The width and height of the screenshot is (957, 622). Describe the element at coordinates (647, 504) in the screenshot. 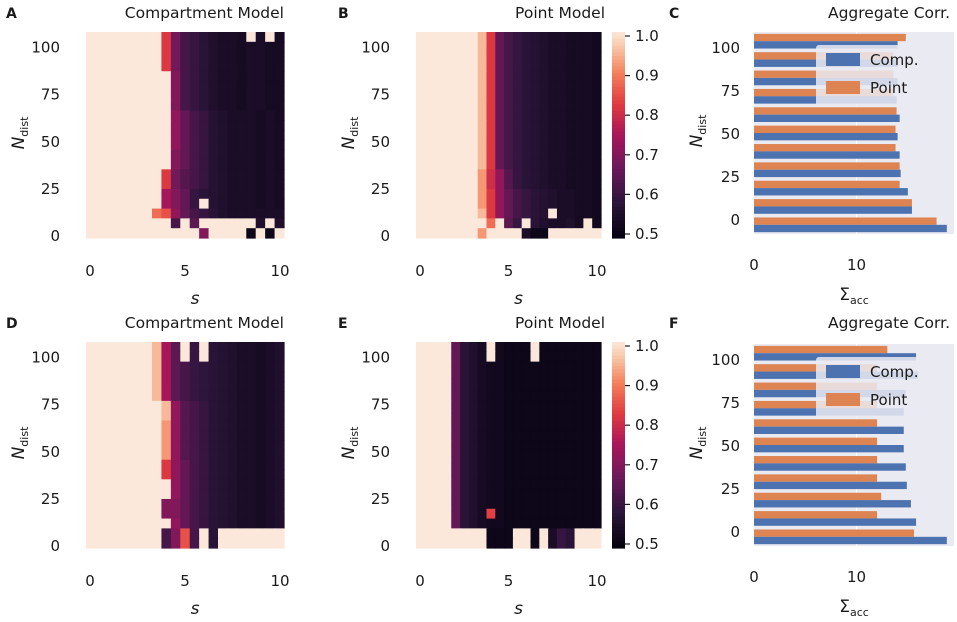

I see `colorbar-tick-label: 0.6` at that location.